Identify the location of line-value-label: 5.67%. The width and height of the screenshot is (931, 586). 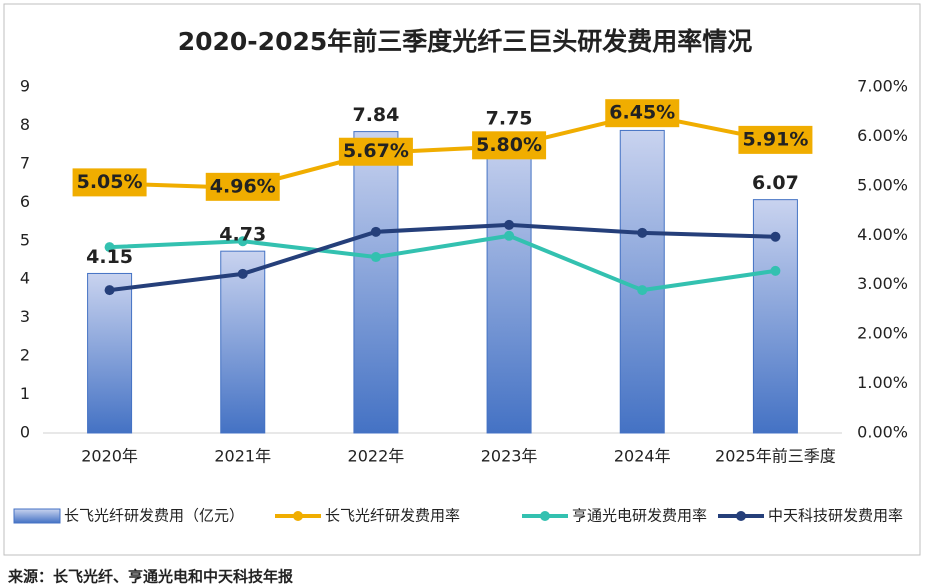
(376, 151).